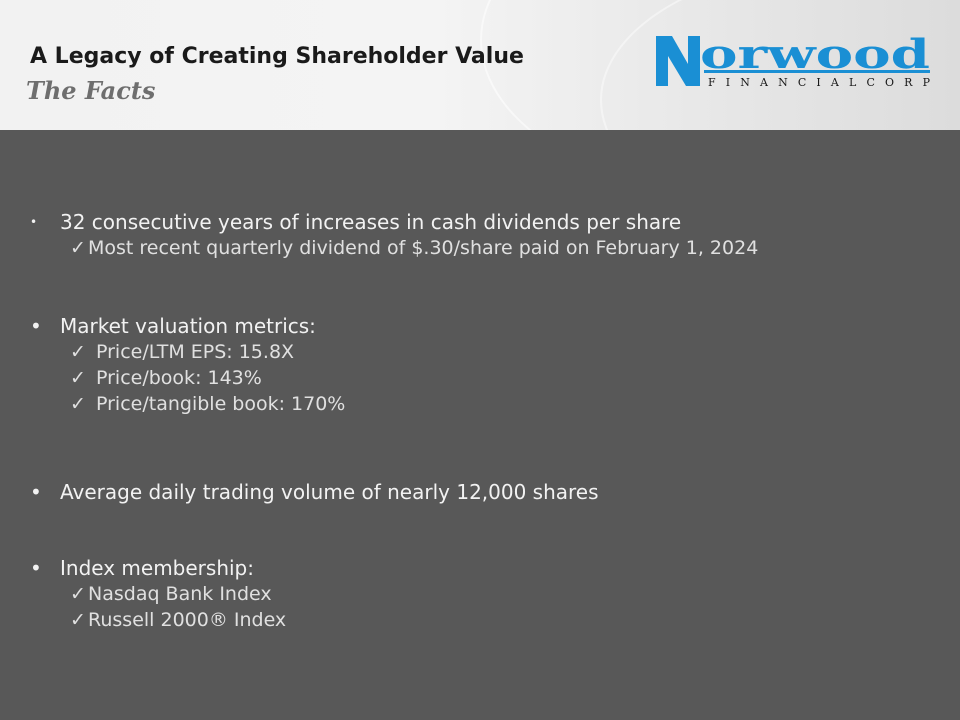 The height and width of the screenshot is (720, 960). I want to click on logo-tagline: F I N A N C I A L C O R P, so click(819, 82).